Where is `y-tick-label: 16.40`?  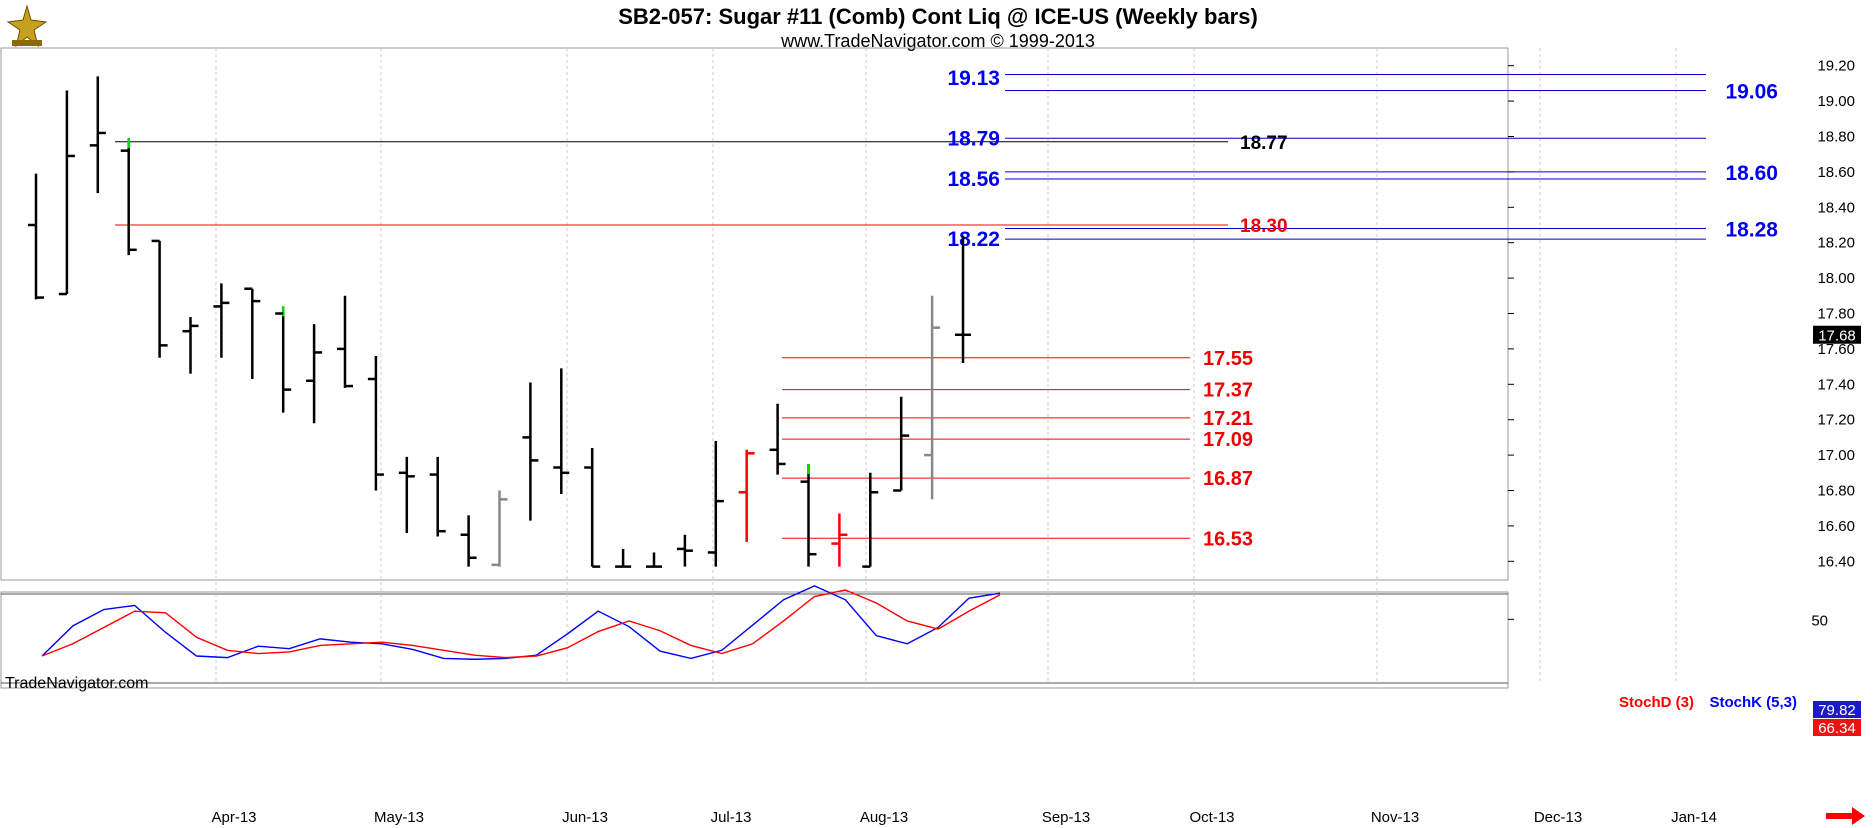 y-tick-label: 16.40 is located at coordinates (1836, 561).